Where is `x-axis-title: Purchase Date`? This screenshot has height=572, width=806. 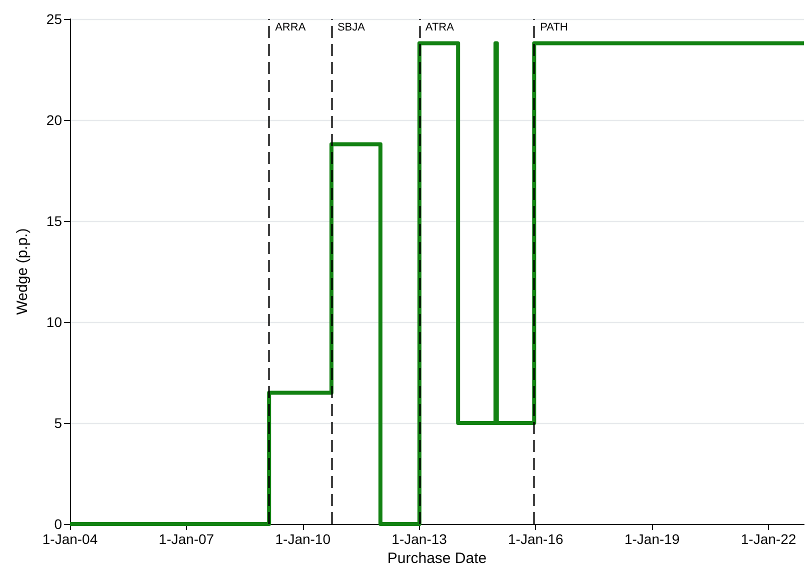
x-axis-title: Purchase Date is located at coordinates (437, 558).